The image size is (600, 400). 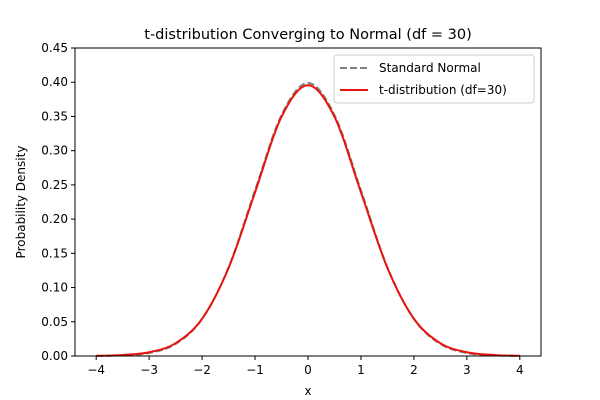 What do you see at coordinates (54, 48) in the screenshot?
I see `y-tick-label: 0.45` at bounding box center [54, 48].